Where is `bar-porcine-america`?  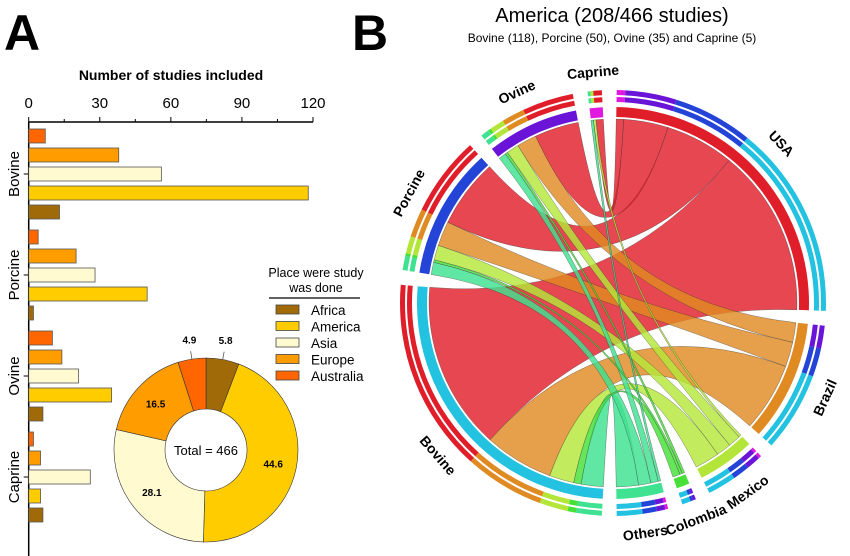 bar-porcine-america is located at coordinates (88, 294).